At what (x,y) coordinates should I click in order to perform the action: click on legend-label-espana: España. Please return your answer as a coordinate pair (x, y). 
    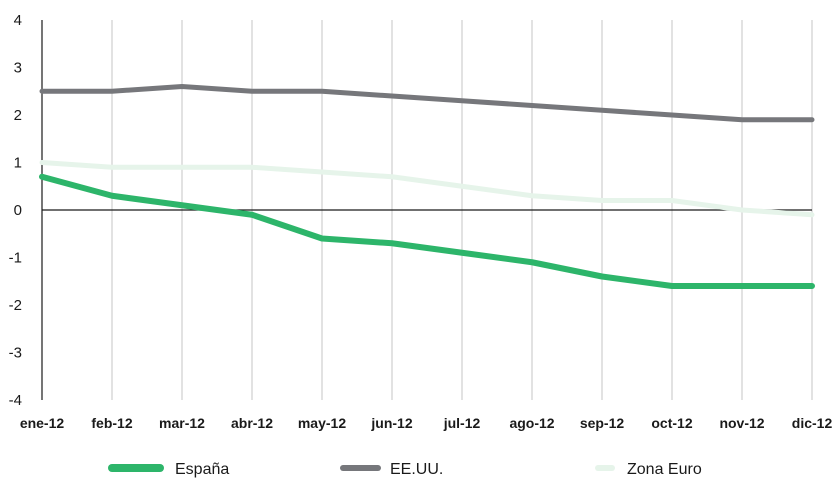
    Looking at the image, I should click on (202, 469).